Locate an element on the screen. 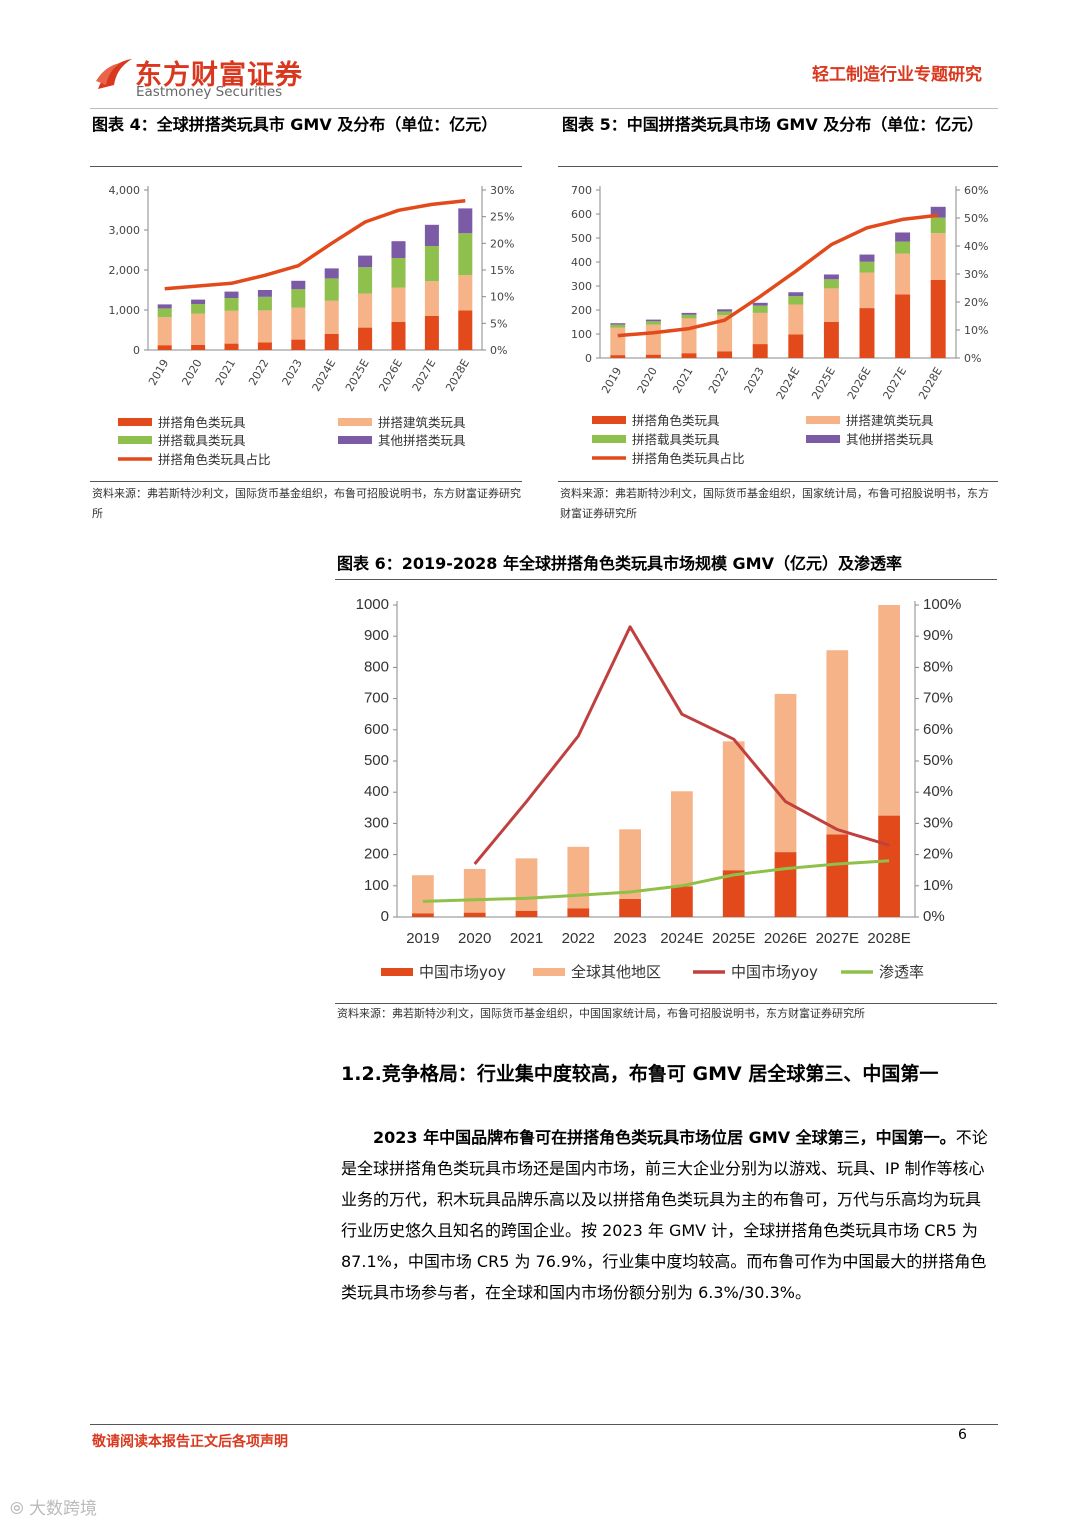 Image resolution: width=1080 pixels, height=1527 pixels. y-tick-label: 100 is located at coordinates (376, 885).